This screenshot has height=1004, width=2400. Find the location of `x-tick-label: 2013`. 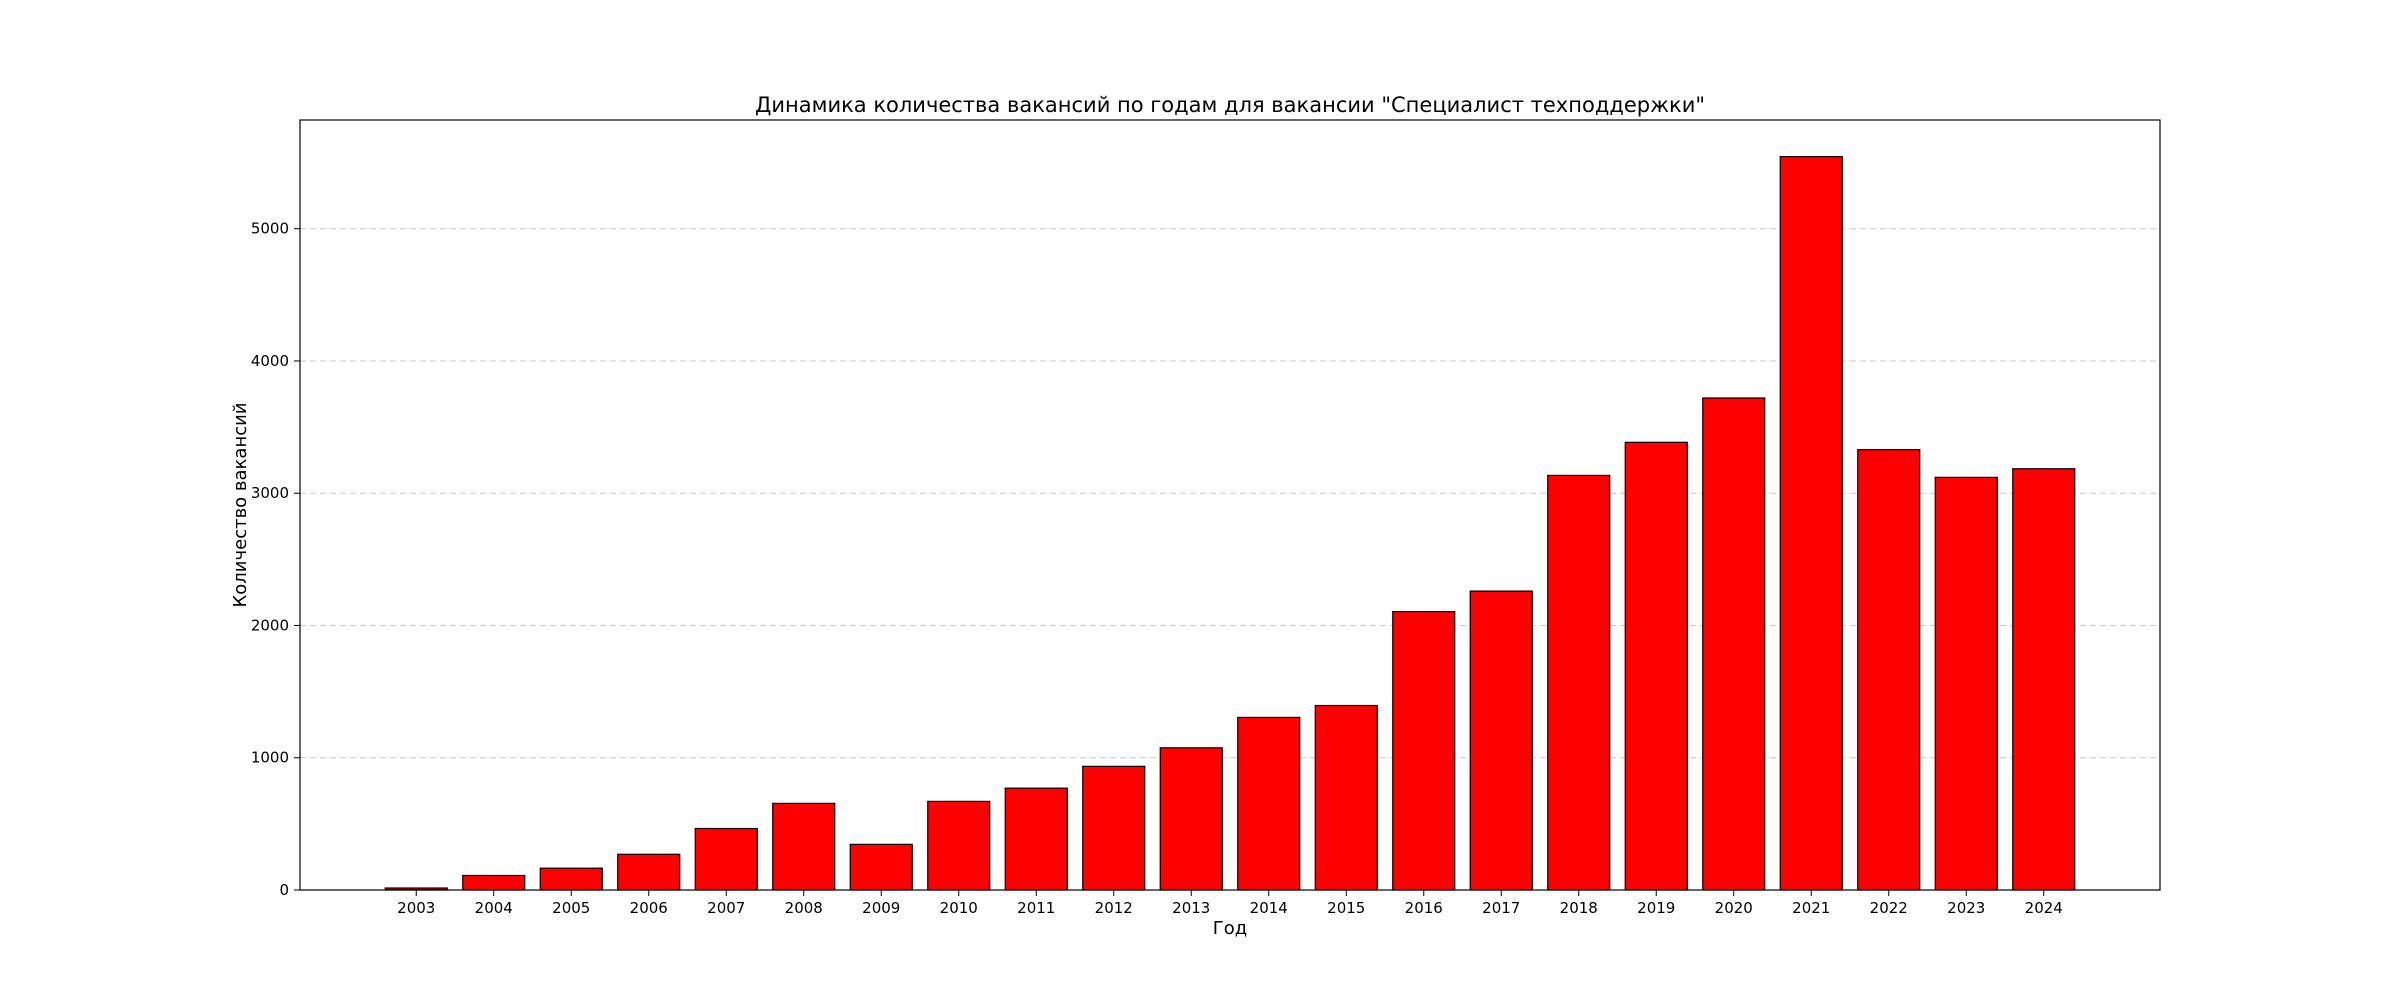

x-tick-label: 2013 is located at coordinates (1191, 908).